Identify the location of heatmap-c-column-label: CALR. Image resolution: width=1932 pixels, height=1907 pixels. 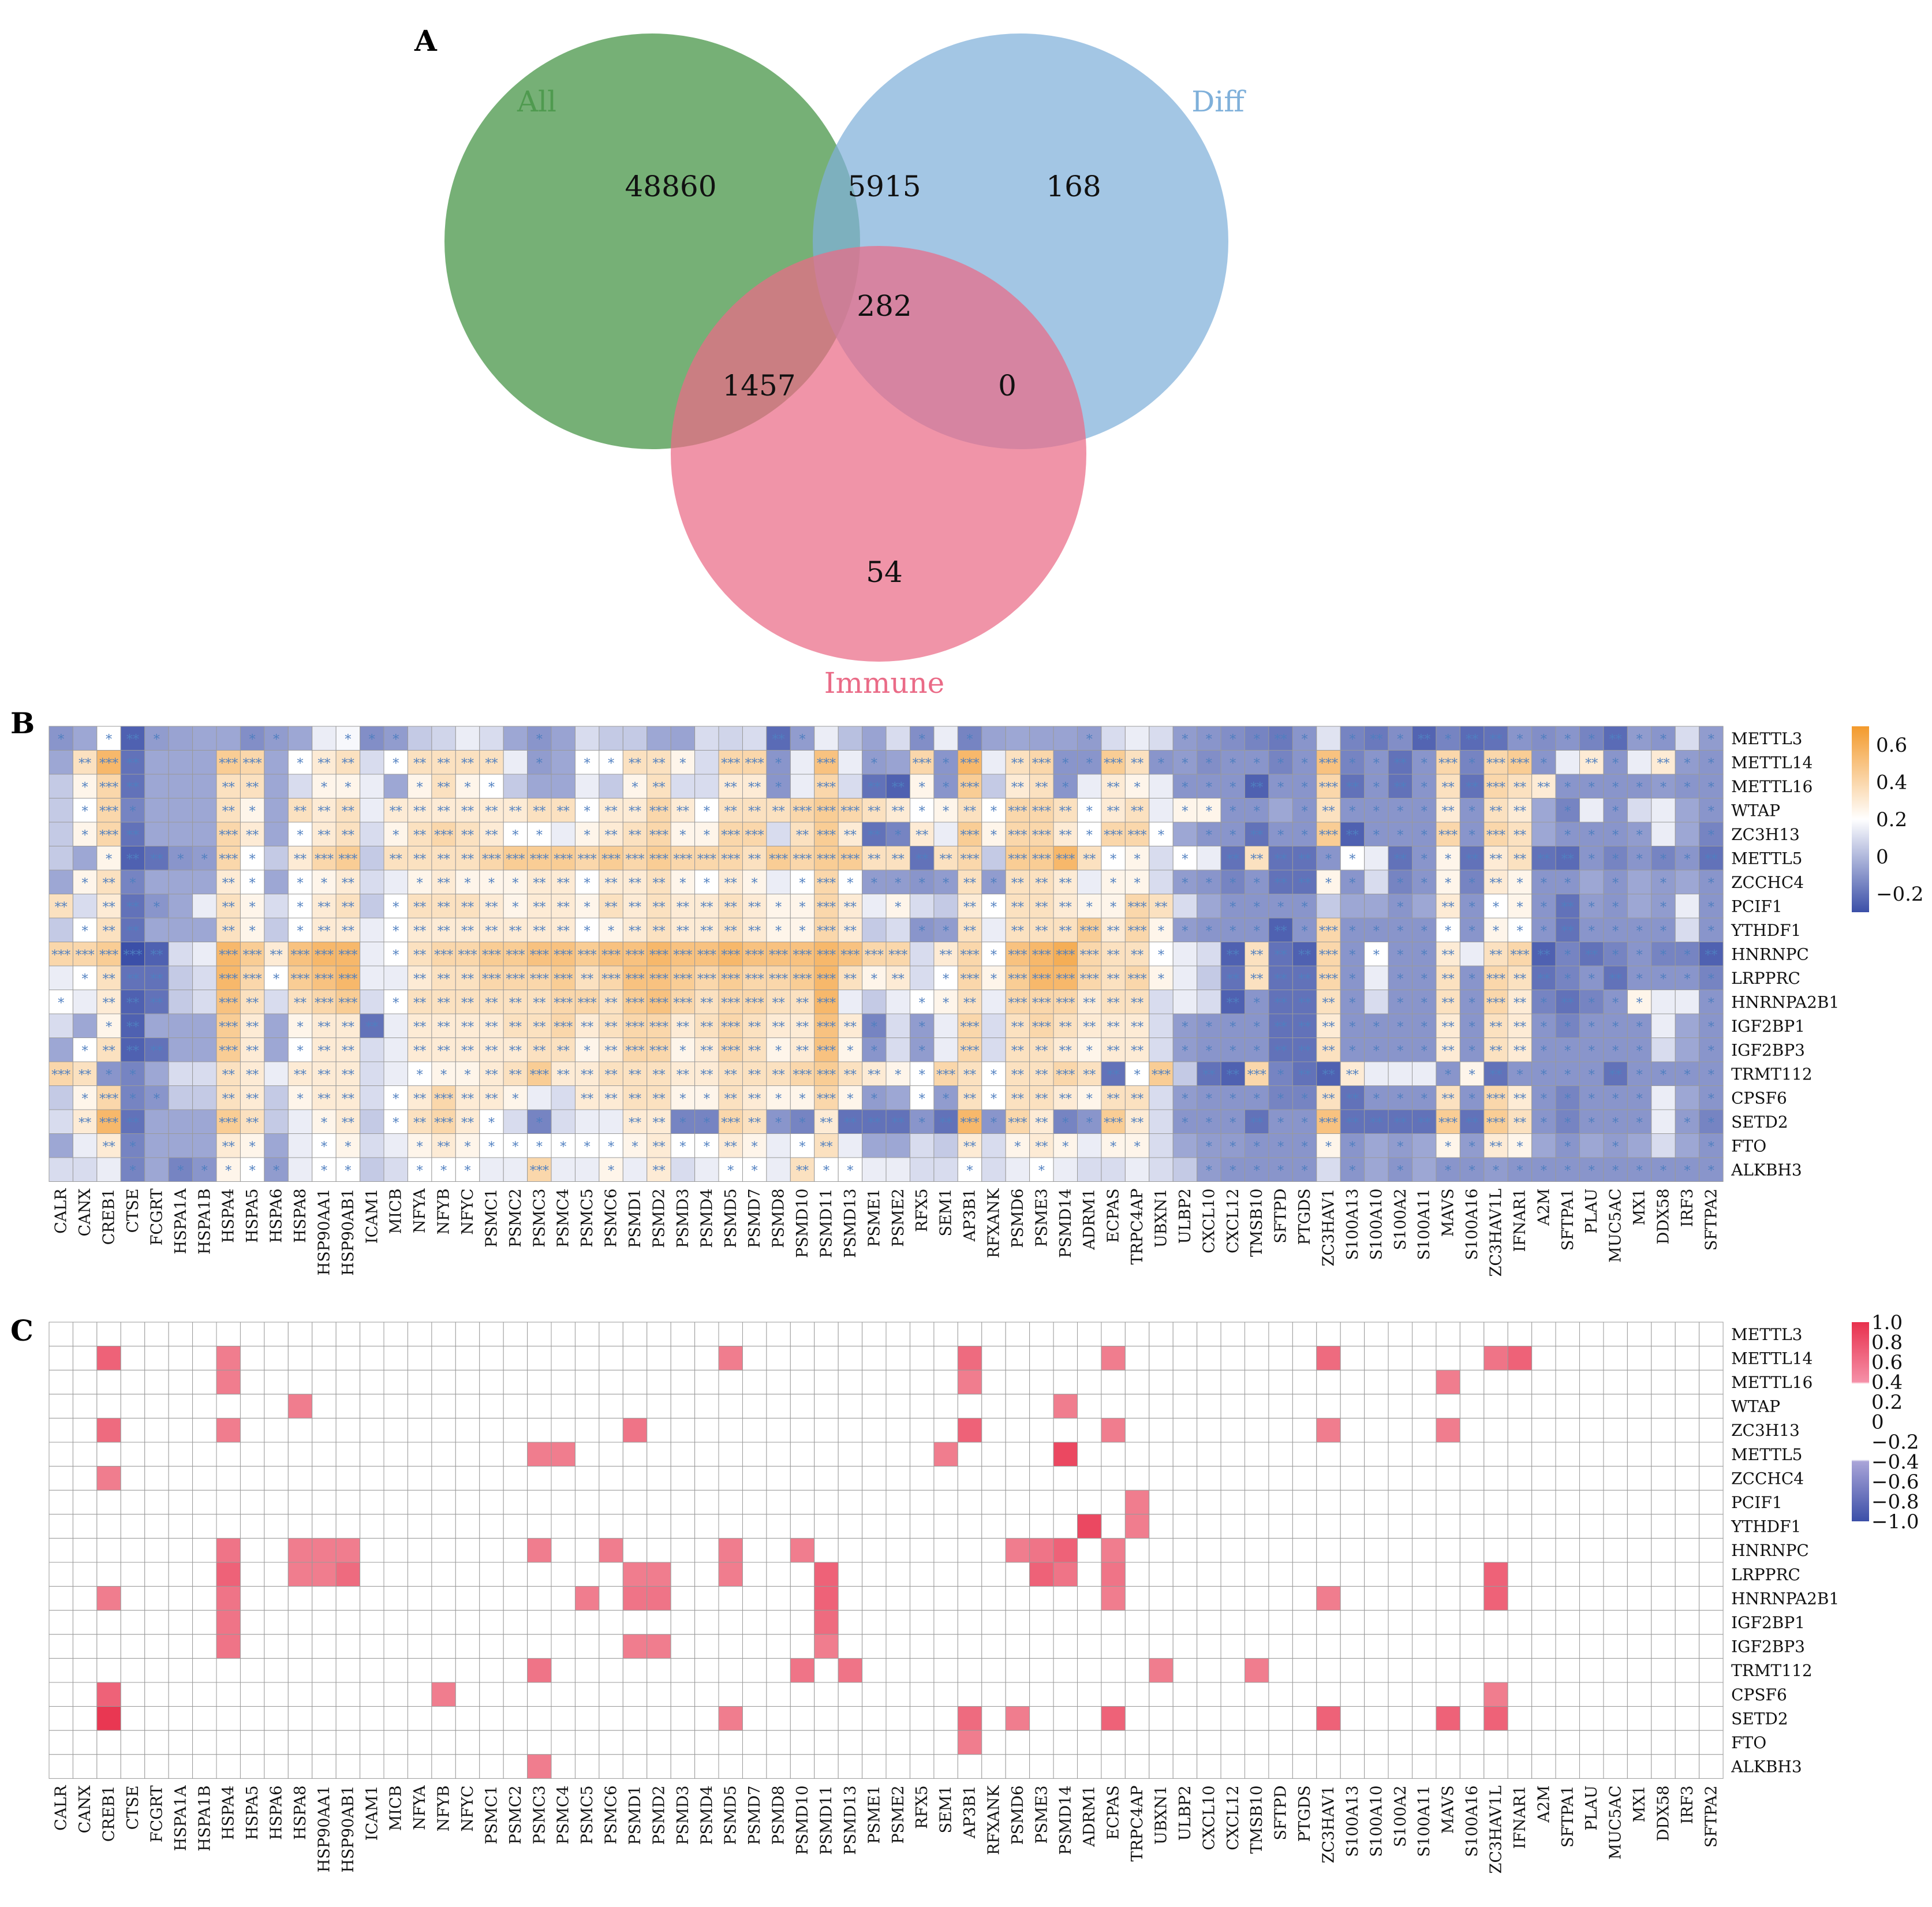
(61, 1808).